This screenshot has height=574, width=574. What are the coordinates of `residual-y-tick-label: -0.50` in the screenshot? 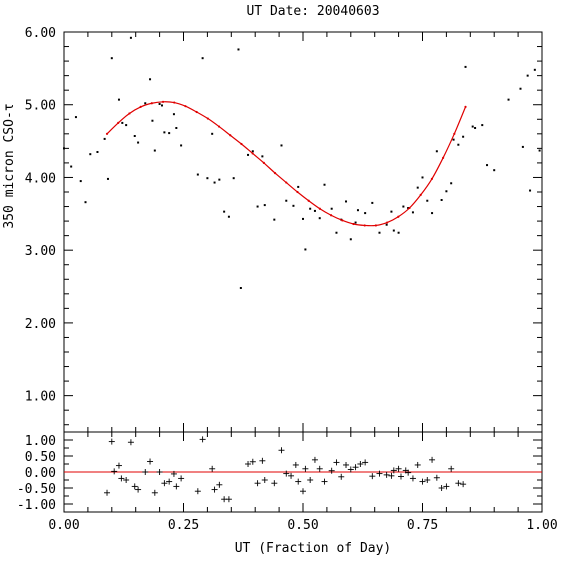 It's located at (36, 489).